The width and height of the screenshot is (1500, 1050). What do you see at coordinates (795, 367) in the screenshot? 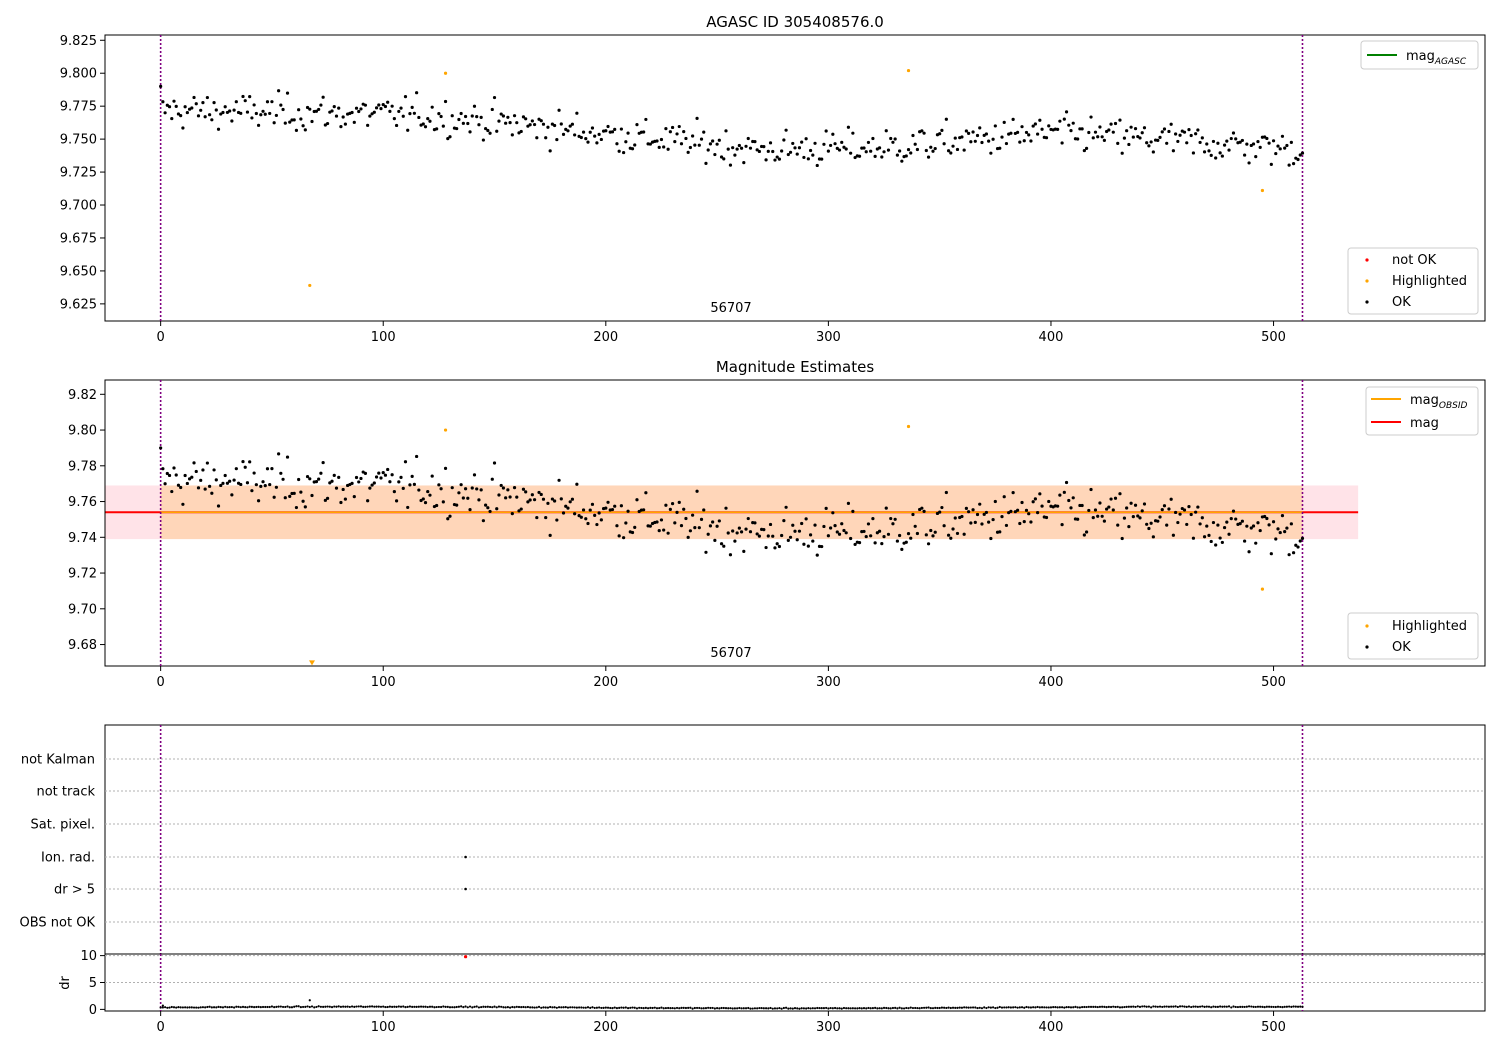
I see `panel-2-title: Magnitude Estimates` at bounding box center [795, 367].